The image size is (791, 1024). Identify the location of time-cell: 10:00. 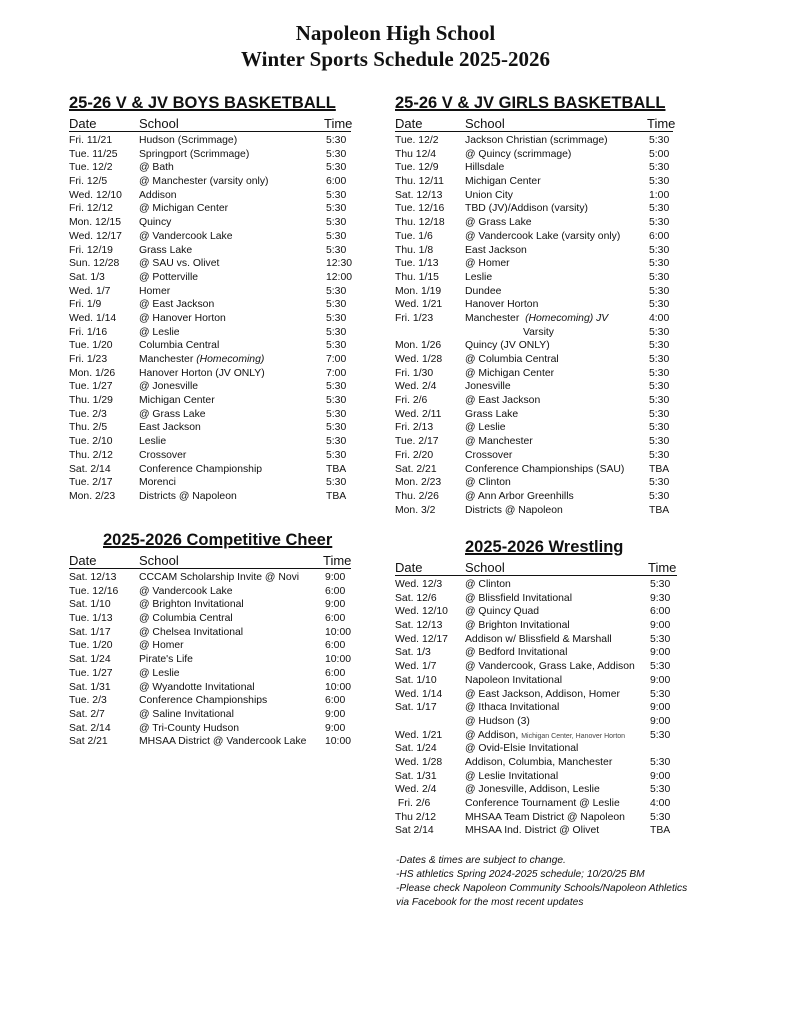
(338, 632).